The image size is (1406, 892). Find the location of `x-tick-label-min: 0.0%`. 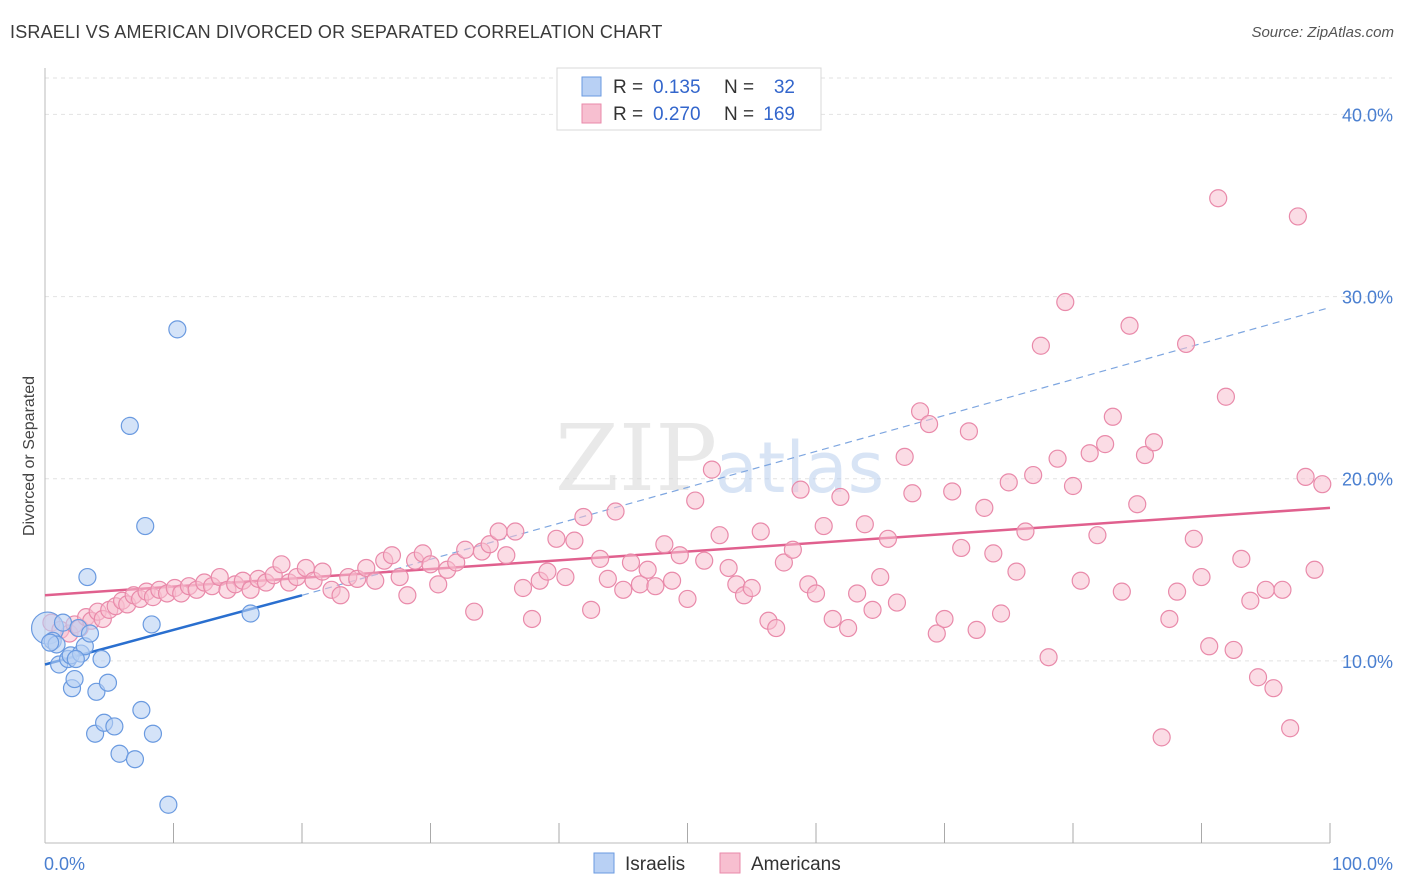

x-tick-label-min: 0.0% is located at coordinates (64, 864).